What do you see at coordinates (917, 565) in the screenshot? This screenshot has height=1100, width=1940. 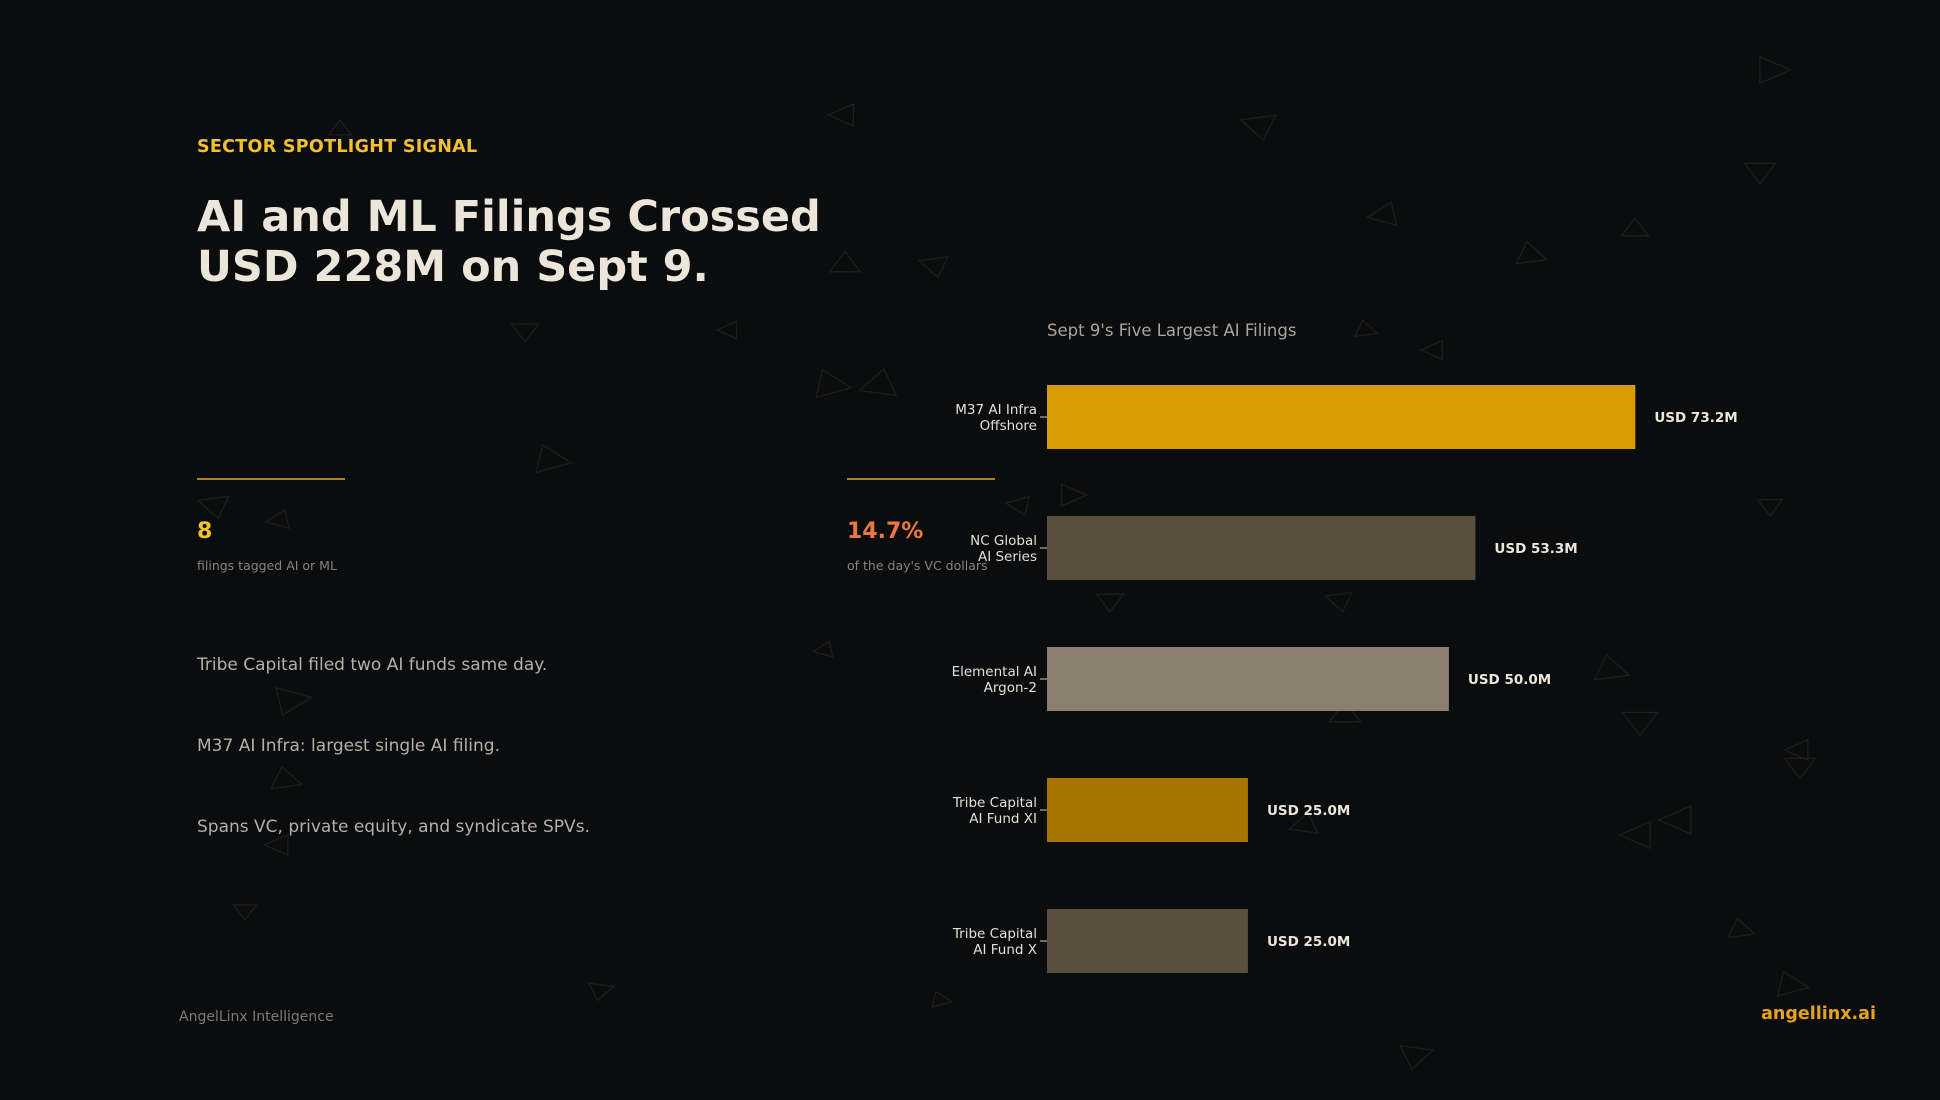 I see `stat-caption: of the day's VC dollars` at bounding box center [917, 565].